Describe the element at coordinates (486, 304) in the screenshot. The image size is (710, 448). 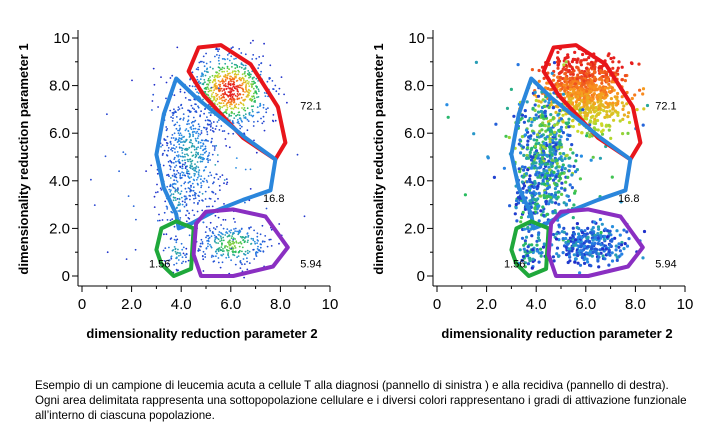
I see `x-tick-label: 2.0` at that location.